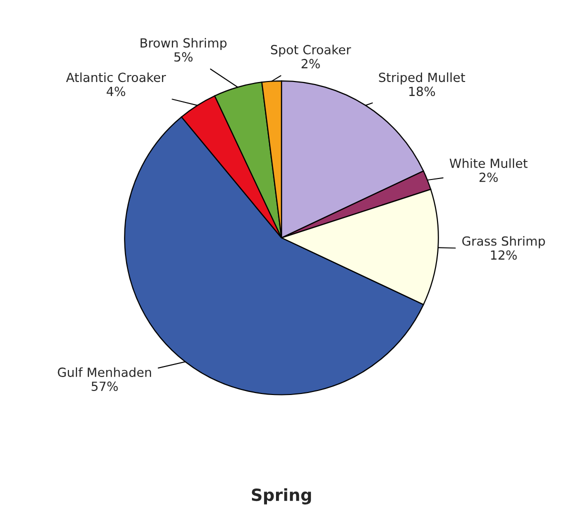  Describe the element at coordinates (503, 242) in the screenshot. I see `slice-label: Grass Shrimp` at that location.